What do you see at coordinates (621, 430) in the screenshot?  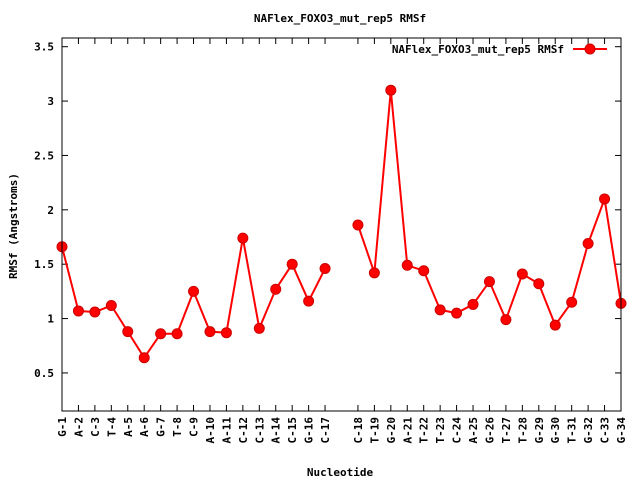 I see `x-tick-label: G-34` at bounding box center [621, 430].